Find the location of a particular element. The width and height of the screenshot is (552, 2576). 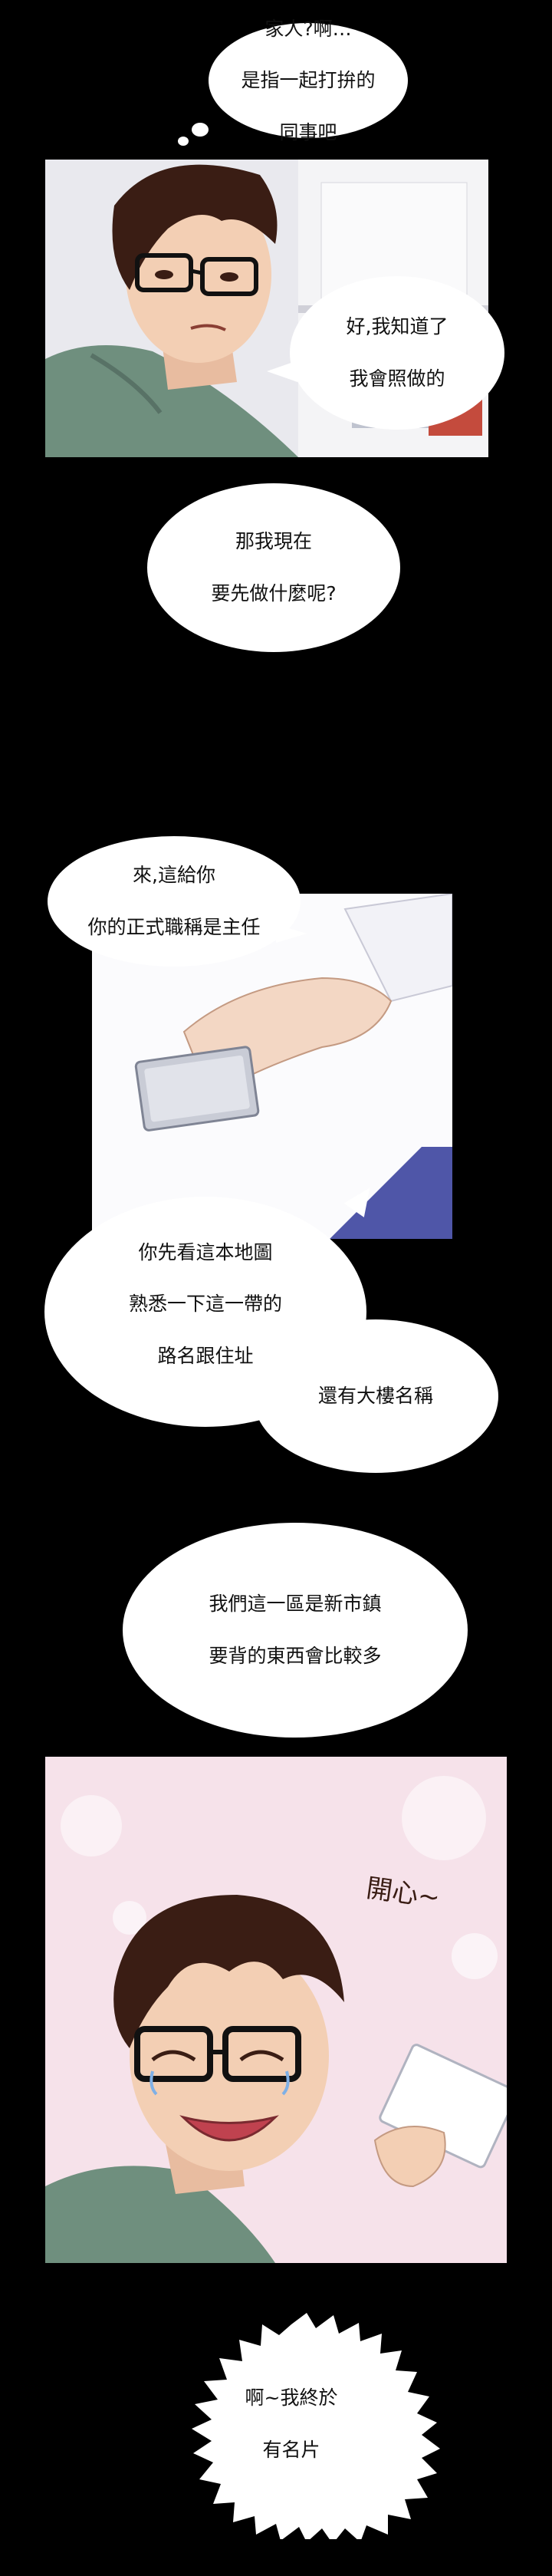

bubble-line: 還有大樓名稱 is located at coordinates (375, 1396).